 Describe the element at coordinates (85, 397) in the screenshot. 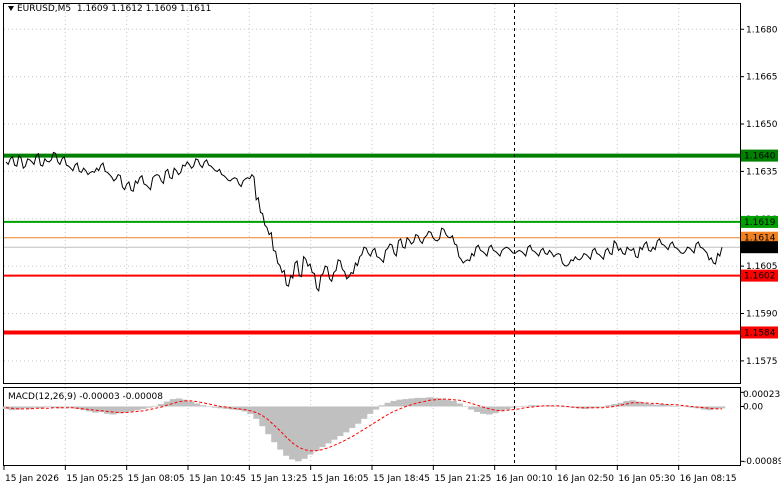

I see `macd-title: MACD(12,26,9) -0.00003 -0.00008` at that location.